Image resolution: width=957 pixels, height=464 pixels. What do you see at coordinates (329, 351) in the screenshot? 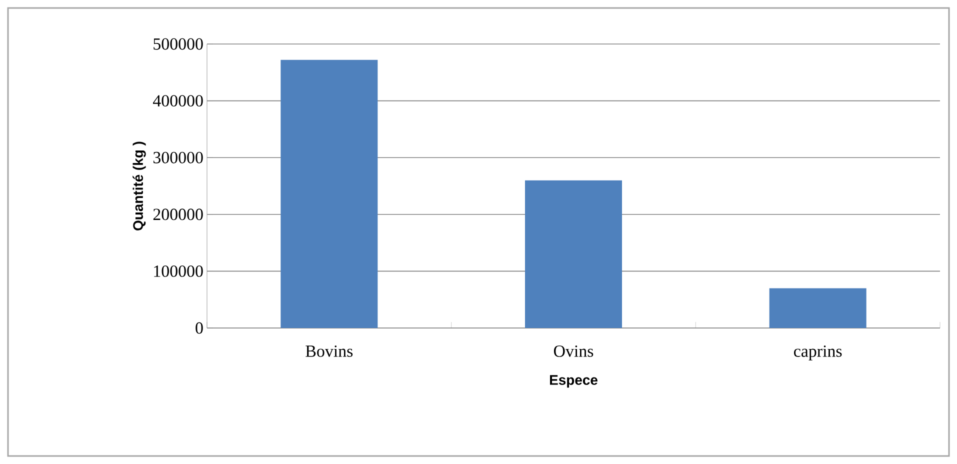
I see `x-tick-label: Bovins` at bounding box center [329, 351].